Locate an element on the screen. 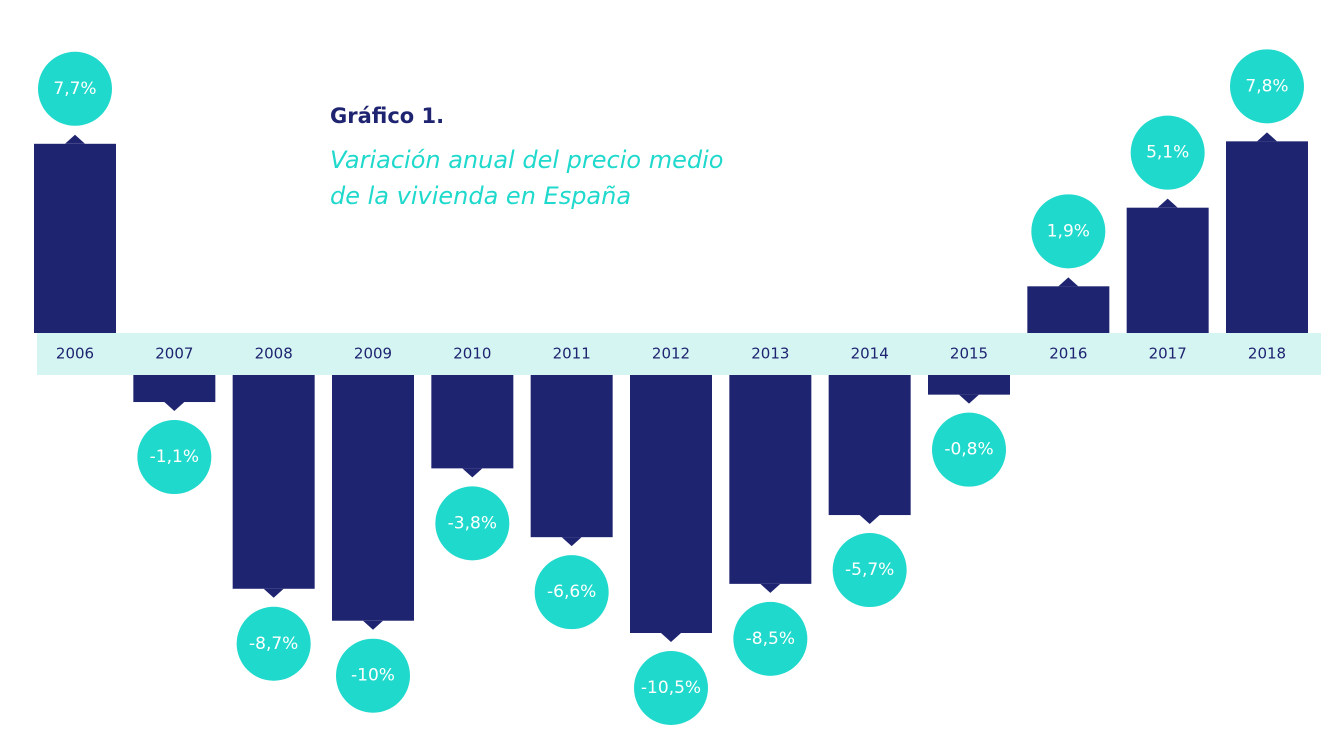 The width and height of the screenshot is (1321, 731). data-label: 7,8% is located at coordinates (1266, 86).